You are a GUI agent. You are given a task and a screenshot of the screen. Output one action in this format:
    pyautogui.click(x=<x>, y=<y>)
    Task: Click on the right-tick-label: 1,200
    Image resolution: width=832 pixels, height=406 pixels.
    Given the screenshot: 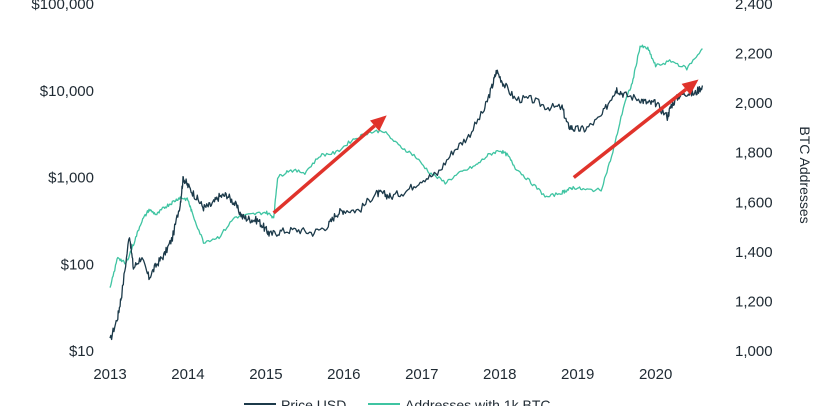 What is the action you would take?
    pyautogui.click(x=754, y=301)
    